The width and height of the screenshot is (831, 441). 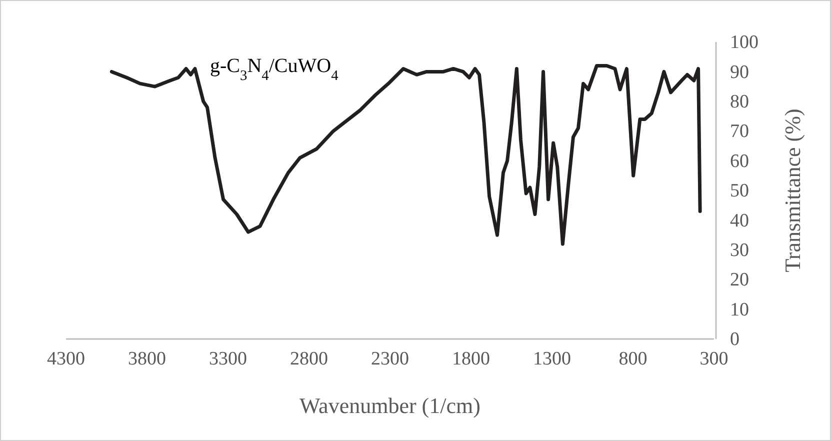 What do you see at coordinates (739, 101) in the screenshot?
I see `y-tick-label: 80` at bounding box center [739, 101].